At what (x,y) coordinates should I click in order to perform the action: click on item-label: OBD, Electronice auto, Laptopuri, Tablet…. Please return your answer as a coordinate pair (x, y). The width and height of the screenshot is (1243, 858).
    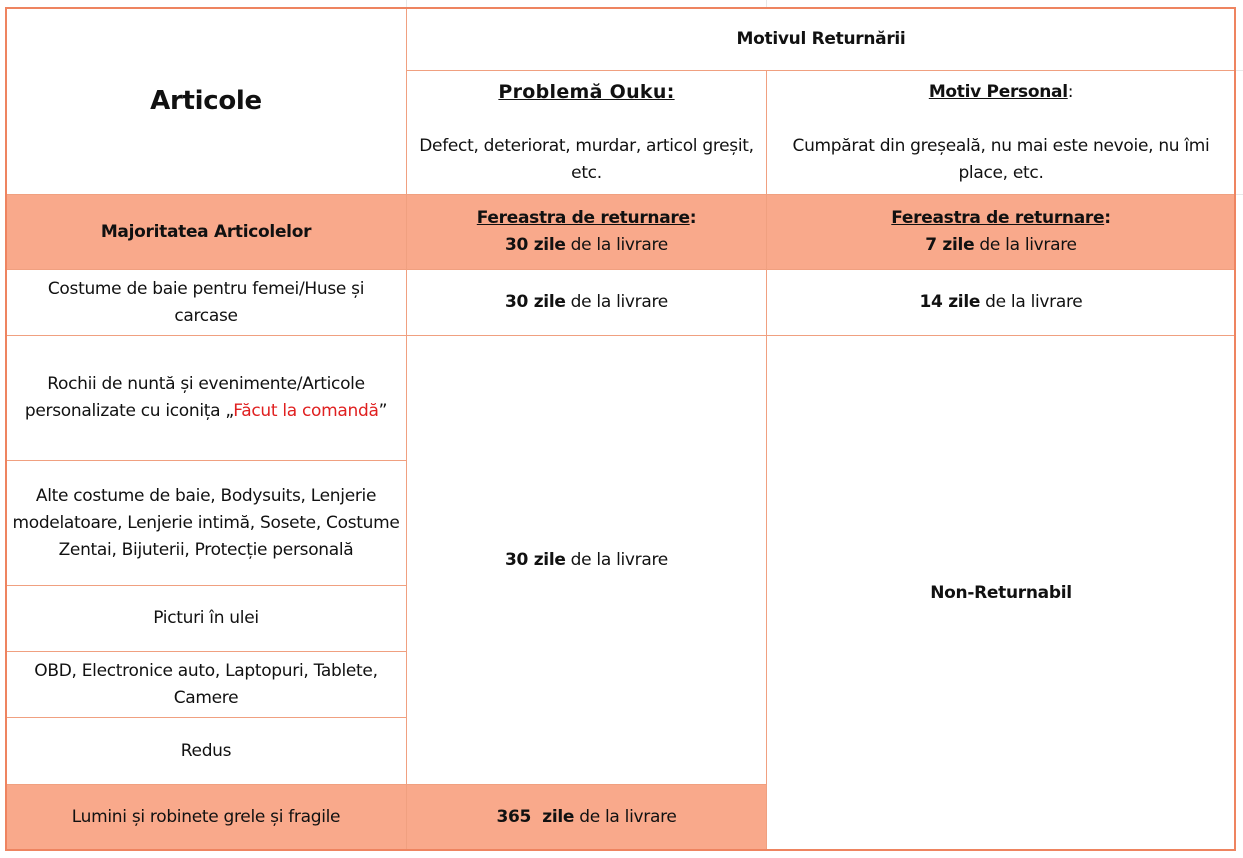
    Looking at the image, I should click on (206, 684).